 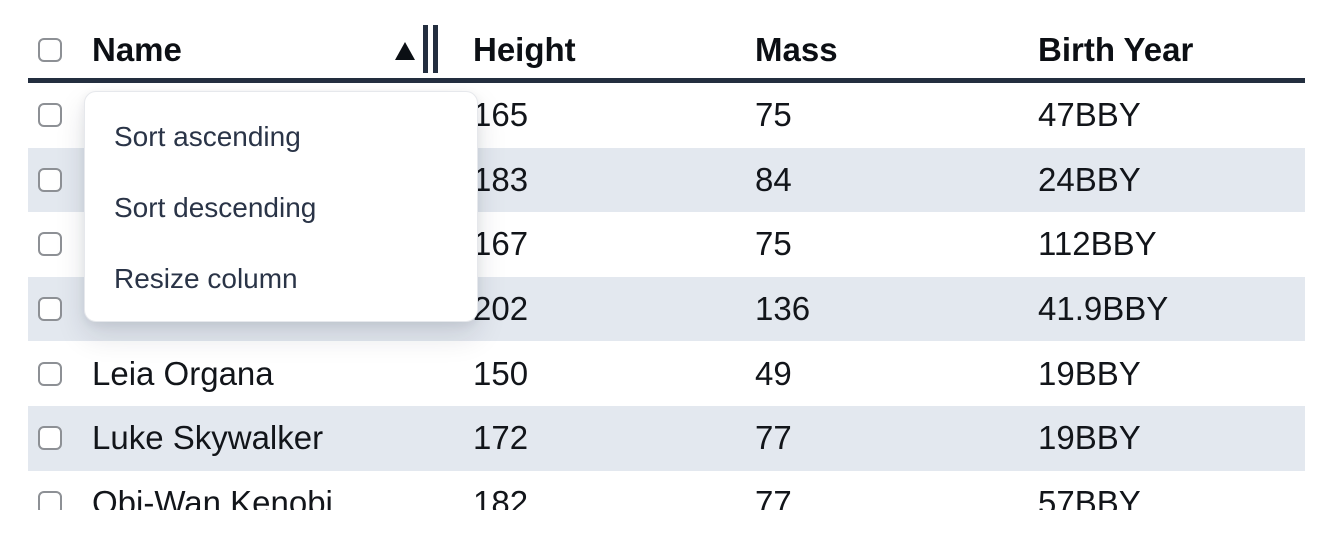 What do you see at coordinates (666, 41) in the screenshot?
I see `table-header-row: Name Height Mass Birth Year` at bounding box center [666, 41].